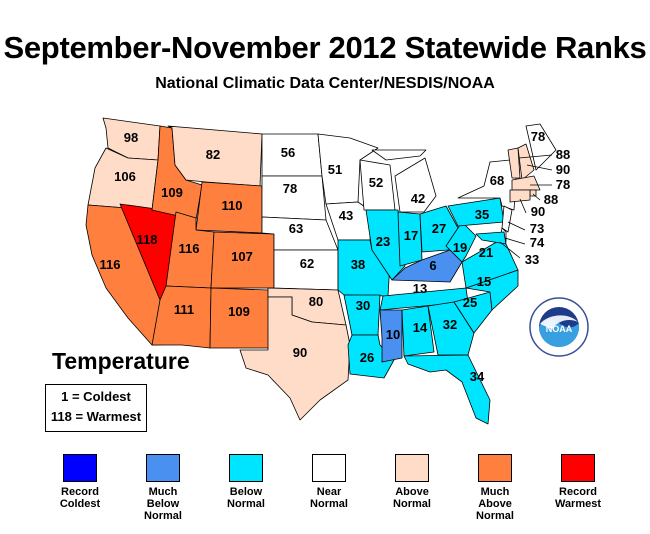  What do you see at coordinates (131, 137) in the screenshot?
I see `rank-label-wa: 98` at bounding box center [131, 137].